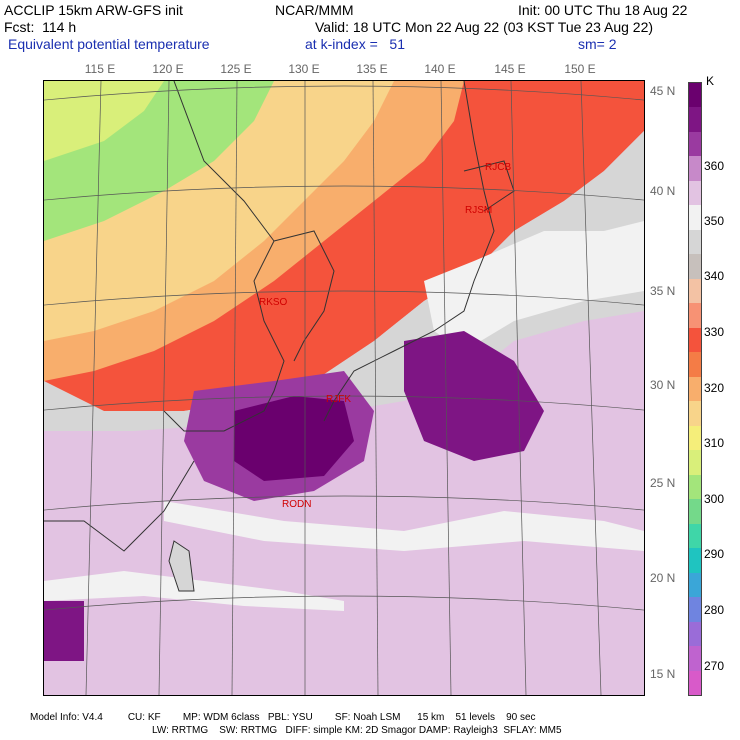 Image resolution: width=740 pixels, height=740 pixels. Describe the element at coordinates (663, 291) in the screenshot. I see `lat-label: 35 N` at that location.